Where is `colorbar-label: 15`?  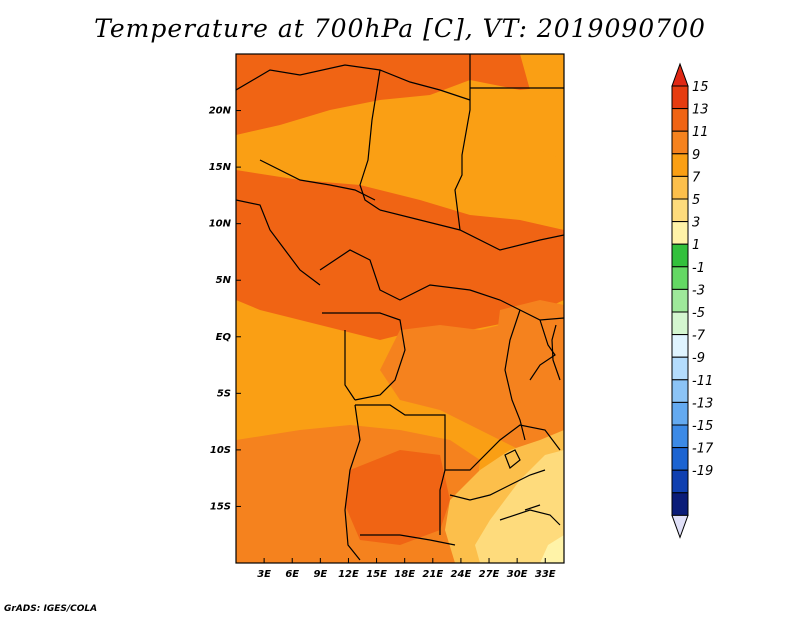
colorbar-label: 15 is located at coordinates (700, 87).